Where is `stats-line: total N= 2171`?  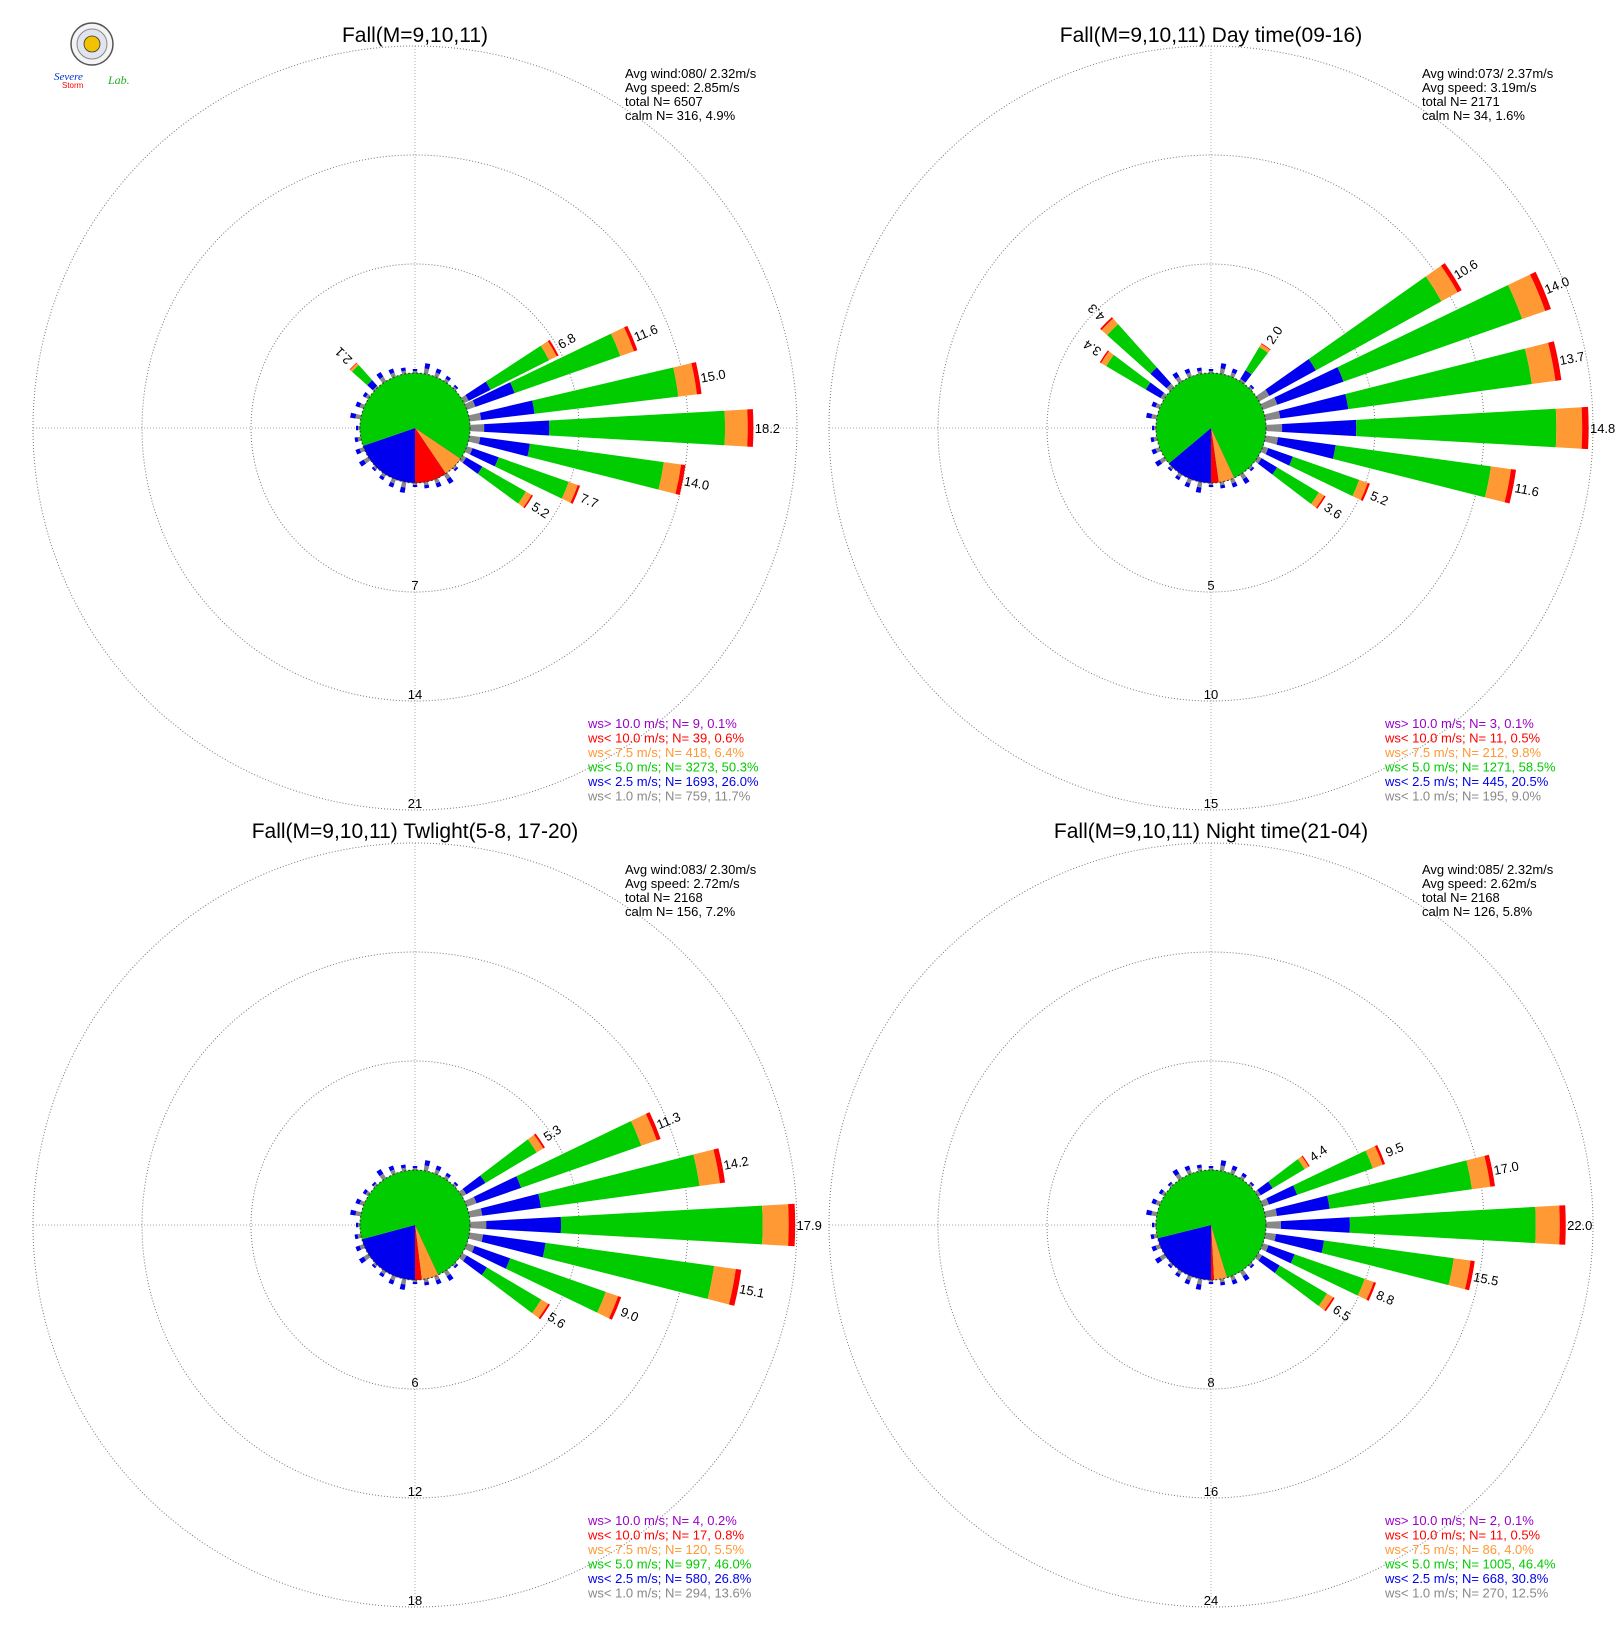
stats-line: total N= 2171 is located at coordinates (1461, 101).